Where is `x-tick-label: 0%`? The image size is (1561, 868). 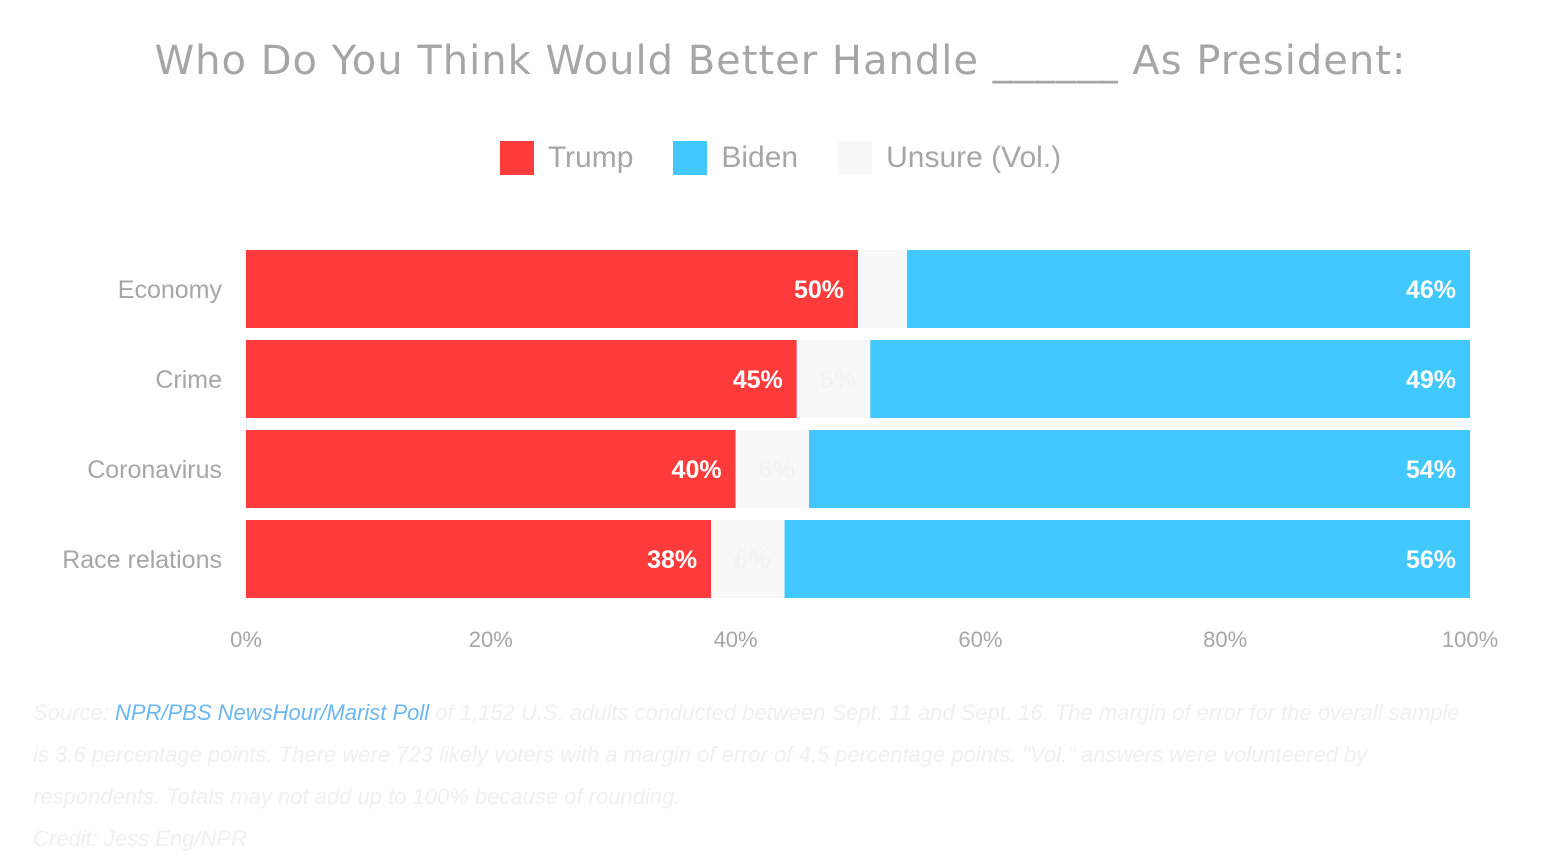
x-tick-label: 0% is located at coordinates (246, 639).